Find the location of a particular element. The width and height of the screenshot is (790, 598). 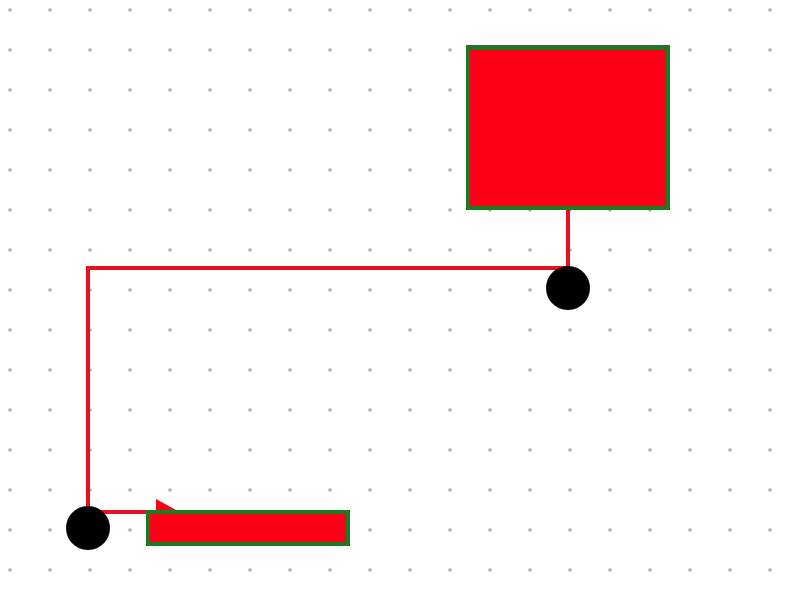

junction-node-bottom is located at coordinates (88, 528).